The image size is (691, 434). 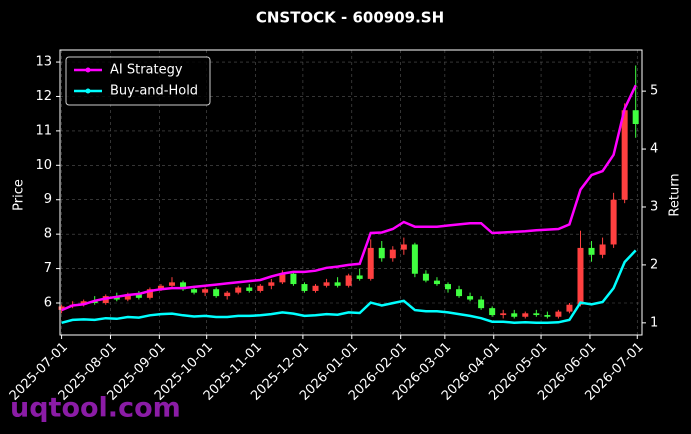 What do you see at coordinates (675, 194) in the screenshot?
I see `y2-axis-label: Return` at bounding box center [675, 194].